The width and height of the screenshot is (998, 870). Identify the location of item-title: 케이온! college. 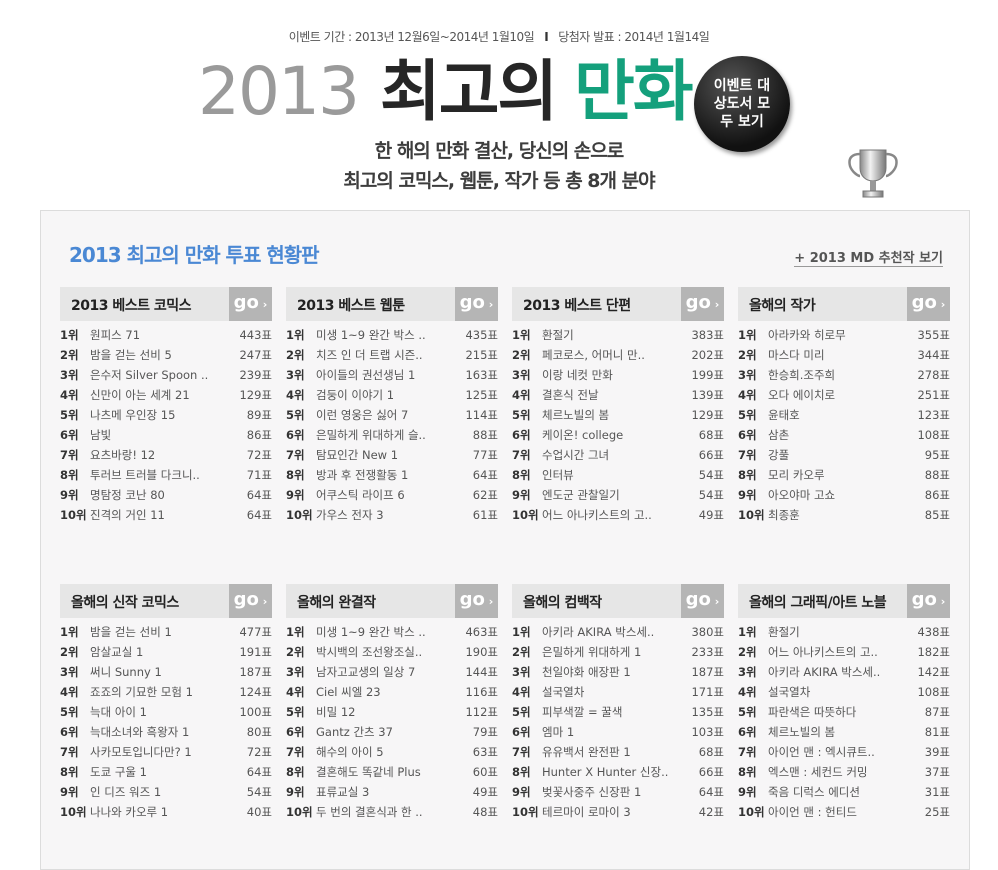
(583, 435).